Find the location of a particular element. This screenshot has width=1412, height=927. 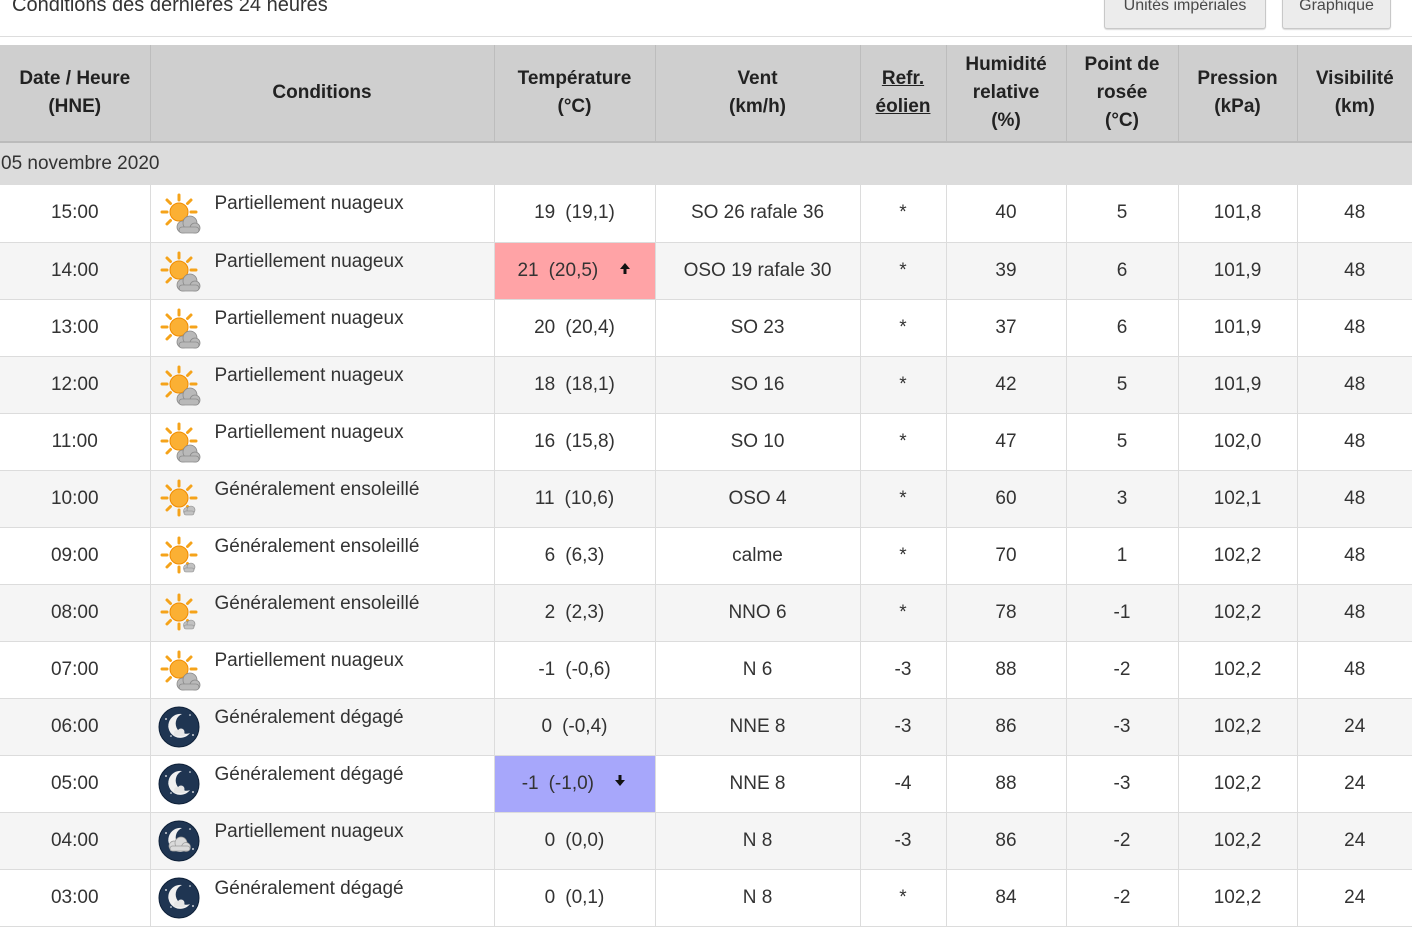

humidity-cell: 42 is located at coordinates (1005, 385).